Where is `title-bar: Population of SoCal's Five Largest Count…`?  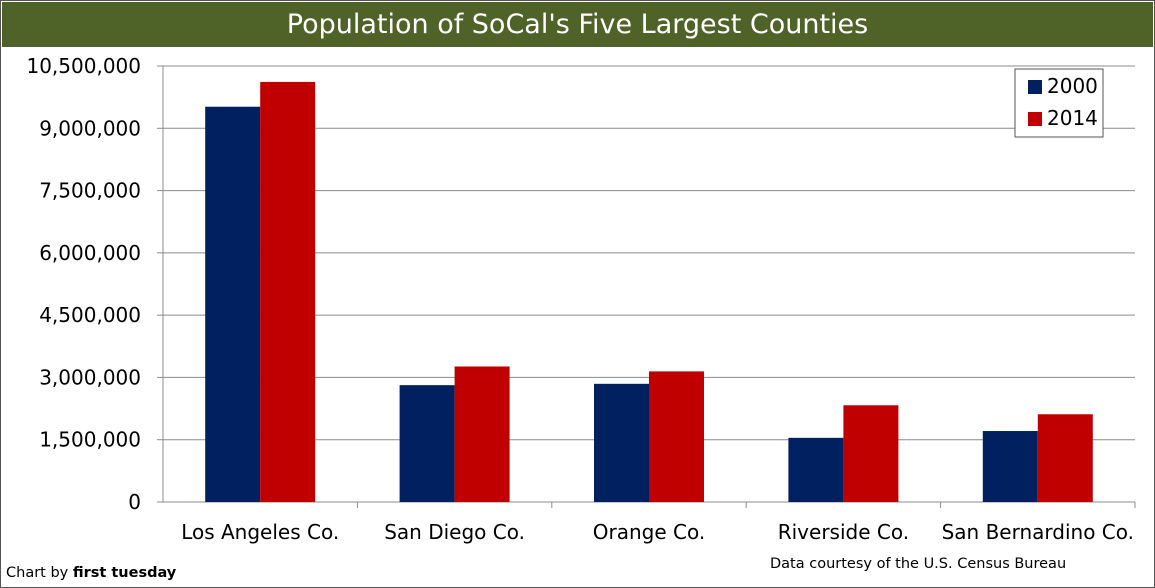 title-bar: Population of SoCal's Five Largest Count… is located at coordinates (577, 24).